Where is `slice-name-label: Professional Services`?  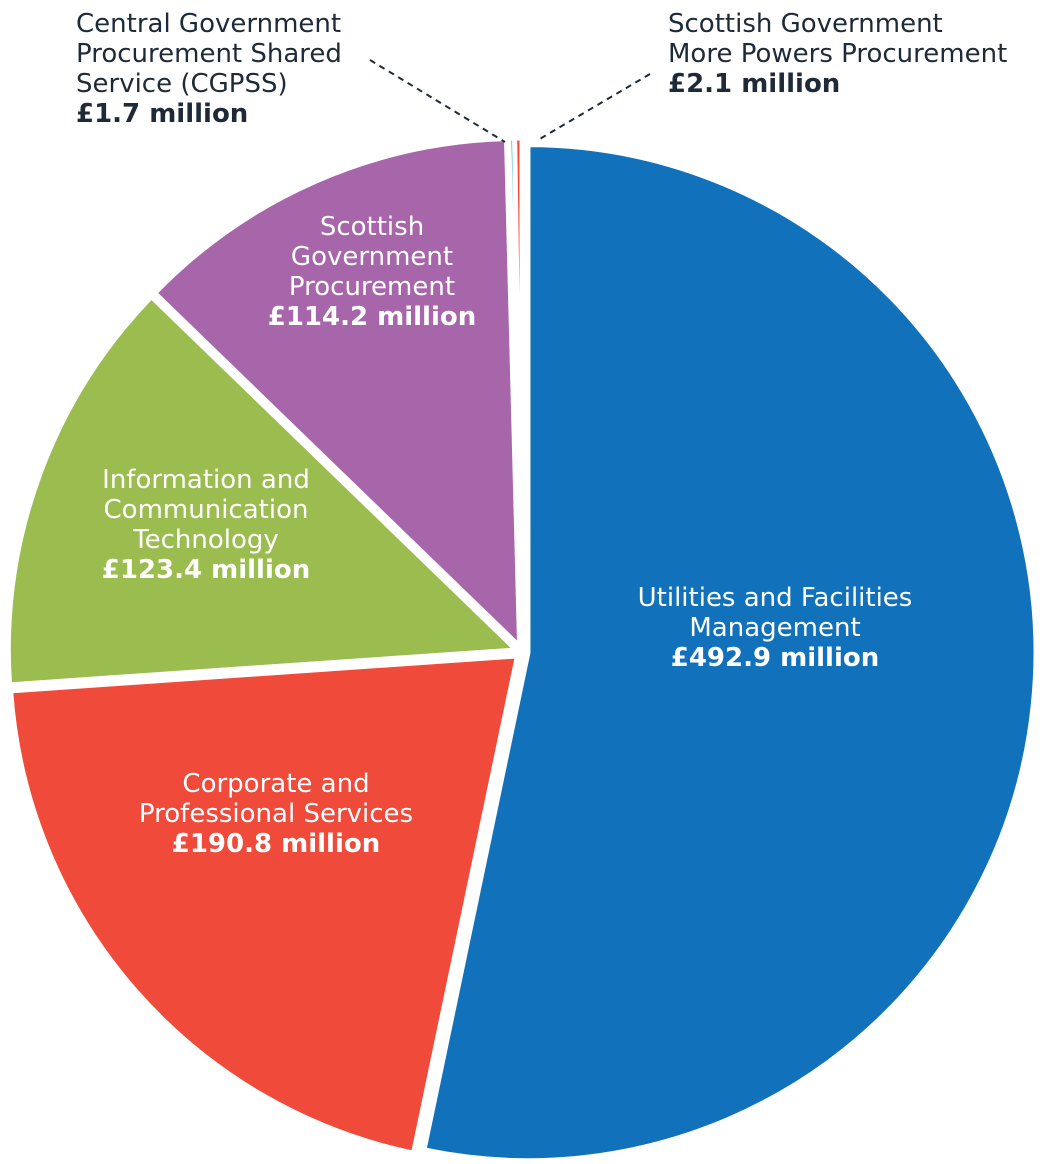
slice-name-label: Professional Services is located at coordinates (276, 814).